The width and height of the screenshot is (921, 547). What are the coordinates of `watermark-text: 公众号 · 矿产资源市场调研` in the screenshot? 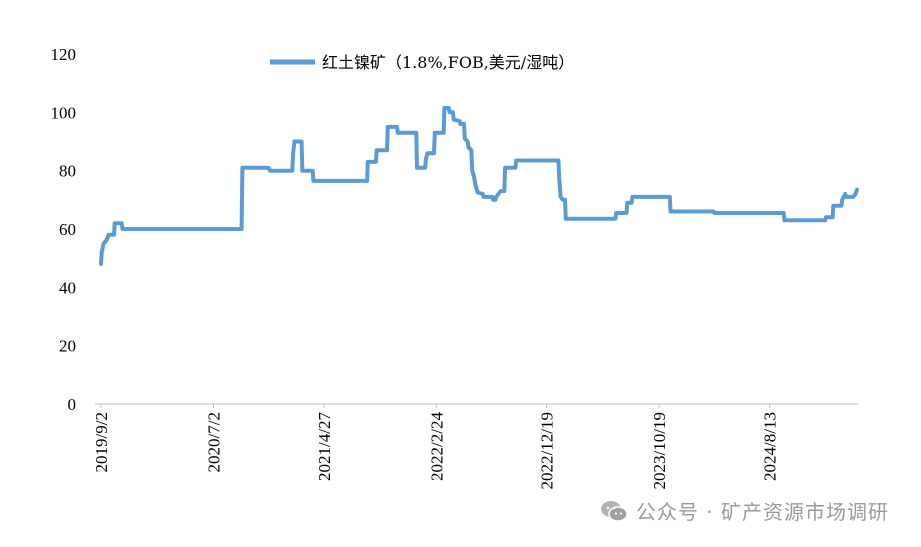 It's located at (762, 512).